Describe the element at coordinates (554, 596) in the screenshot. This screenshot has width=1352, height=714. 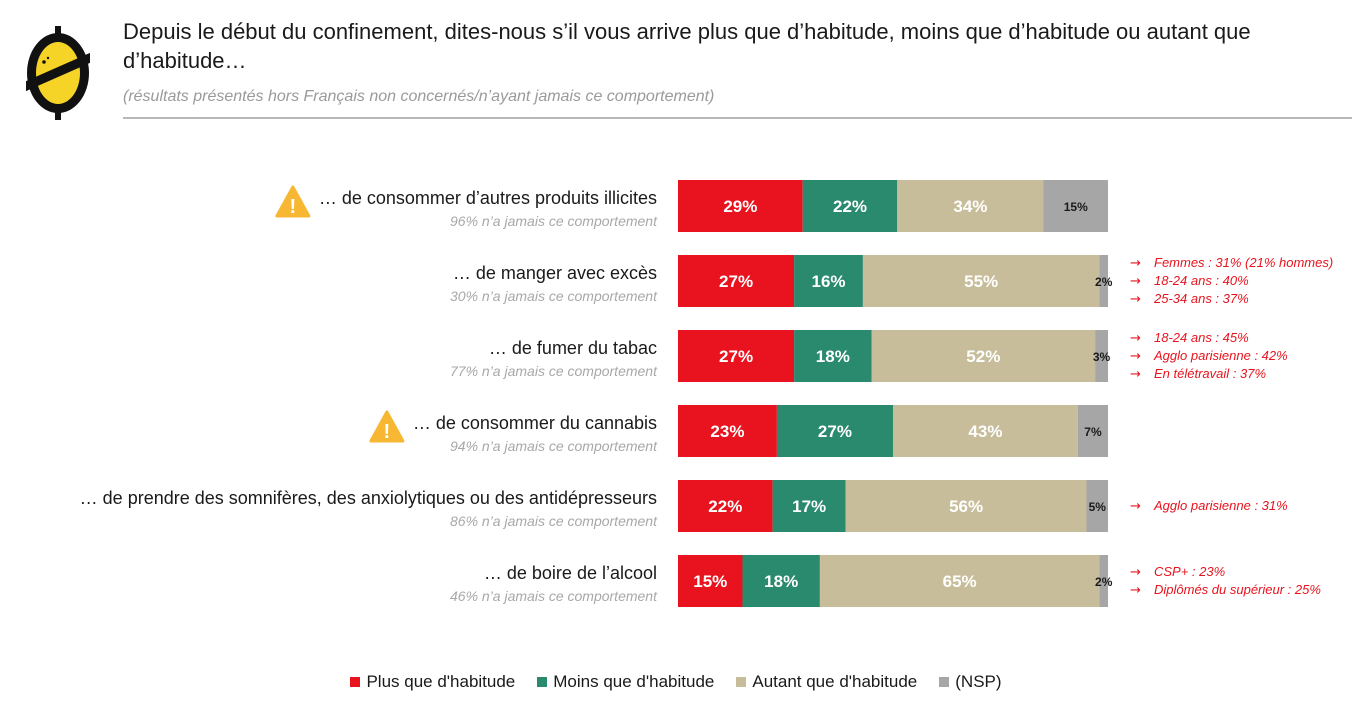
I see `category-note: 46% n’a jamais ce comportement` at that location.